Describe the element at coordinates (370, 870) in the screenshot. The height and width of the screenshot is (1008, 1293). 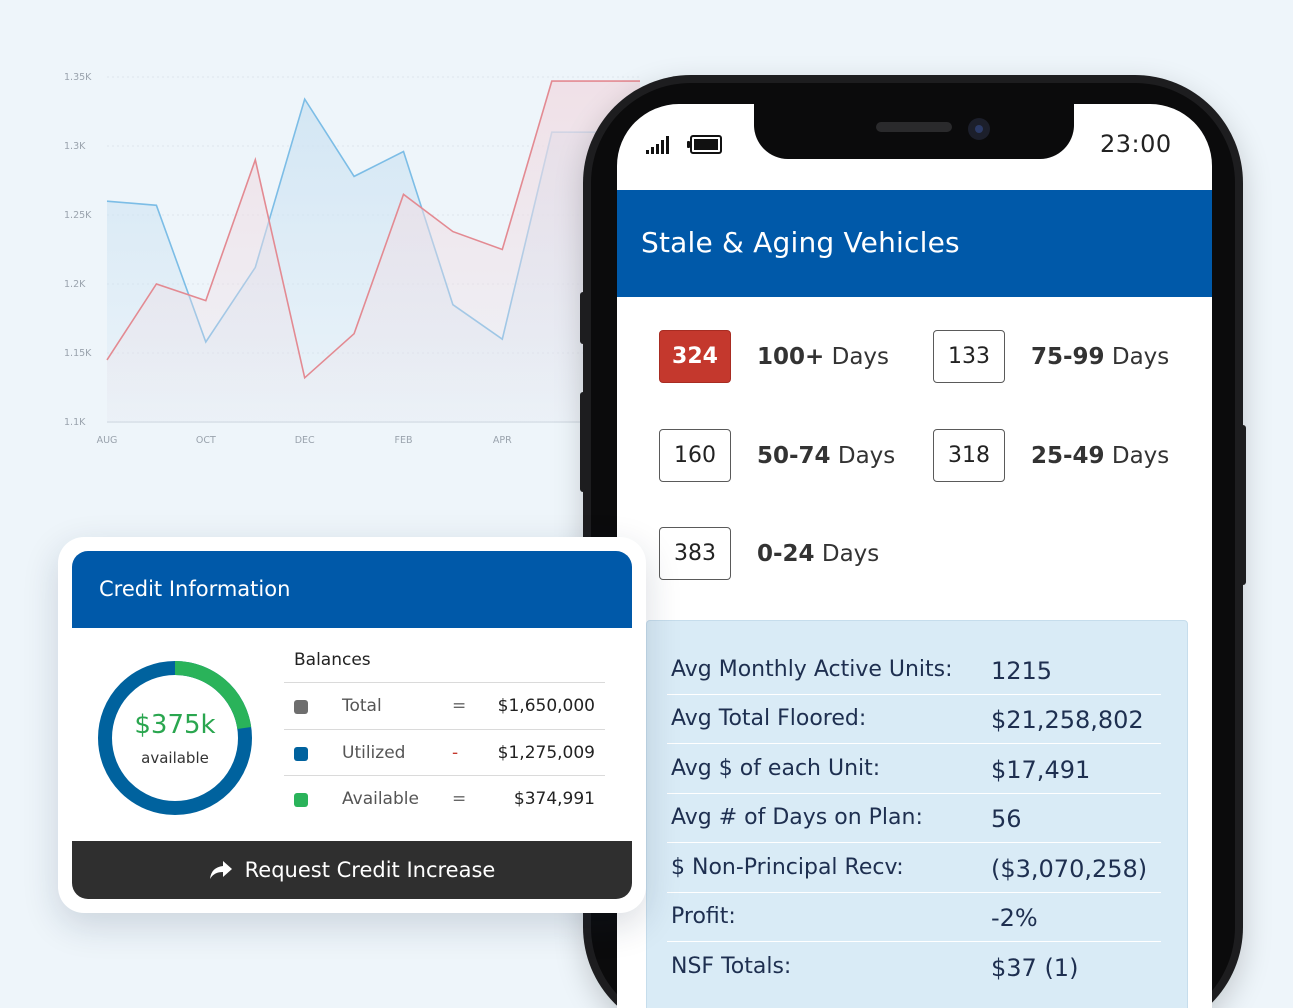
I see `request-credit-increase-label: Request Credit Increase` at that location.